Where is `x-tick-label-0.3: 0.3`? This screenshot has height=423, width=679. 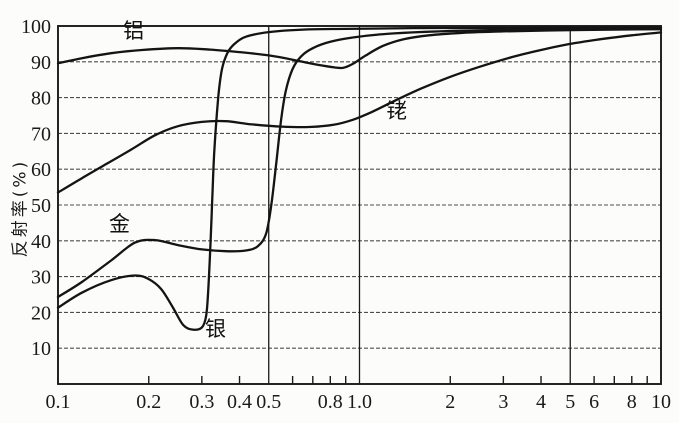
x-tick-label-0.3: 0.3 is located at coordinates (201, 402).